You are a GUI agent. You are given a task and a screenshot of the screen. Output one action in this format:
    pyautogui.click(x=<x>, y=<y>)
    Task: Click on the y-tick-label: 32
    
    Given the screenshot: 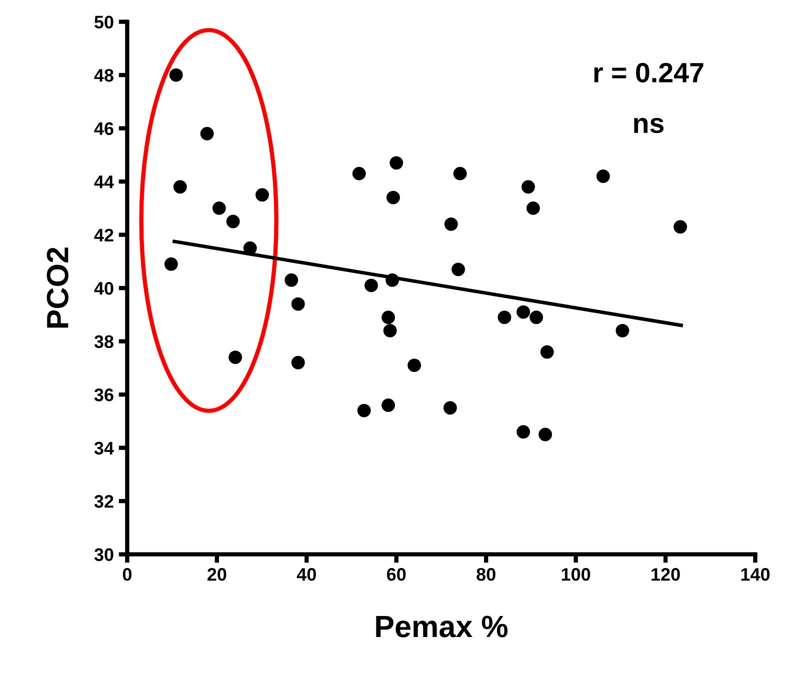 What is the action you would take?
    pyautogui.click(x=104, y=501)
    